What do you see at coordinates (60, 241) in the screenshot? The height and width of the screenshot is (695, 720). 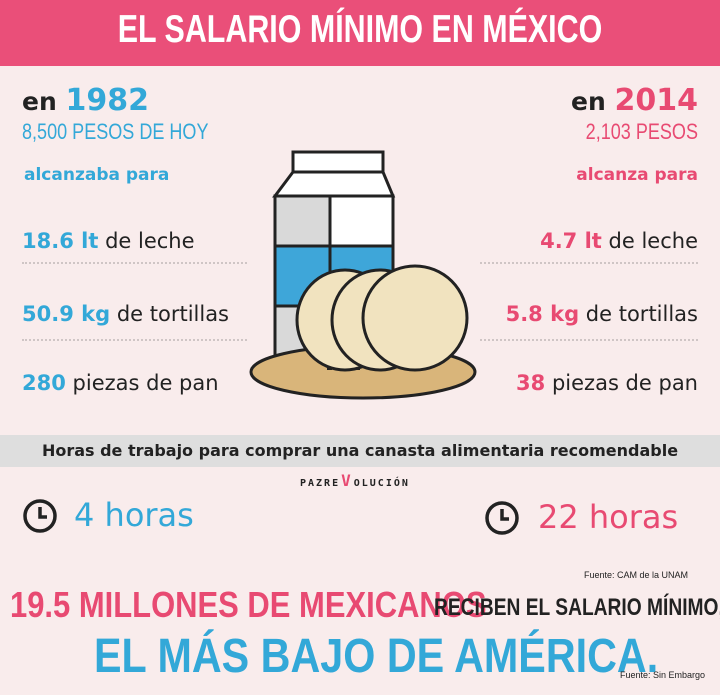 I see `left-item-milk-value: 18.6 lt` at bounding box center [60, 241].